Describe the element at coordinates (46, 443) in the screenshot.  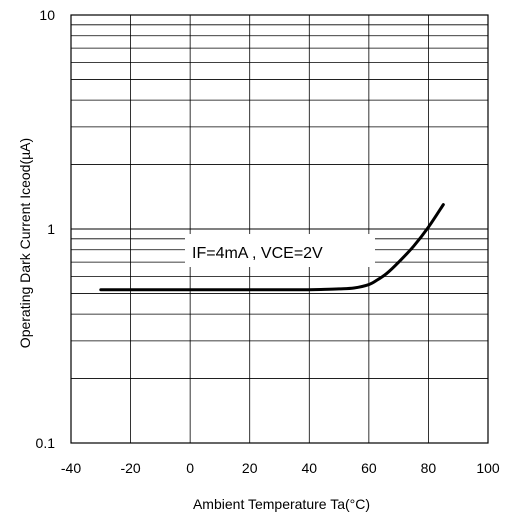
I see `y-tick-label: 0.1` at that location.